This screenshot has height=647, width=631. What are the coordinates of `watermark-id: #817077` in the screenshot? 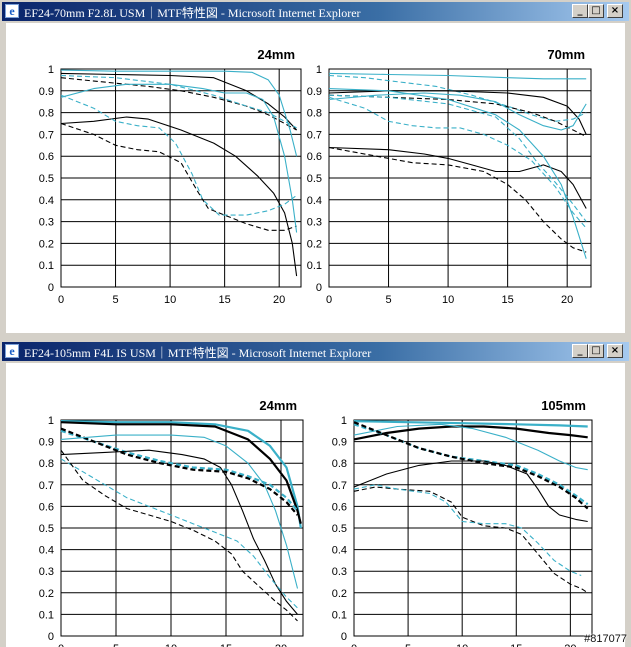 It's located at (605, 639).